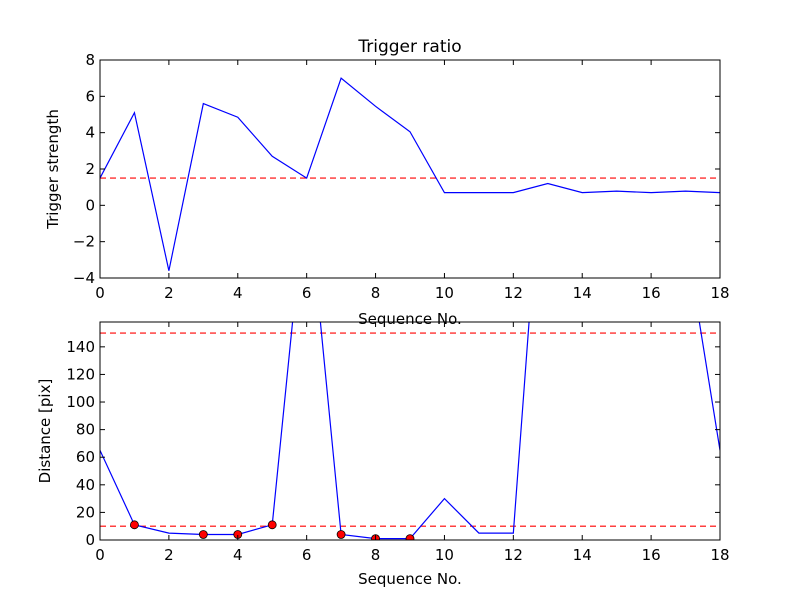  Describe the element at coordinates (582, 555) in the screenshot. I see `bottom-x-tick-label: 14` at that location.